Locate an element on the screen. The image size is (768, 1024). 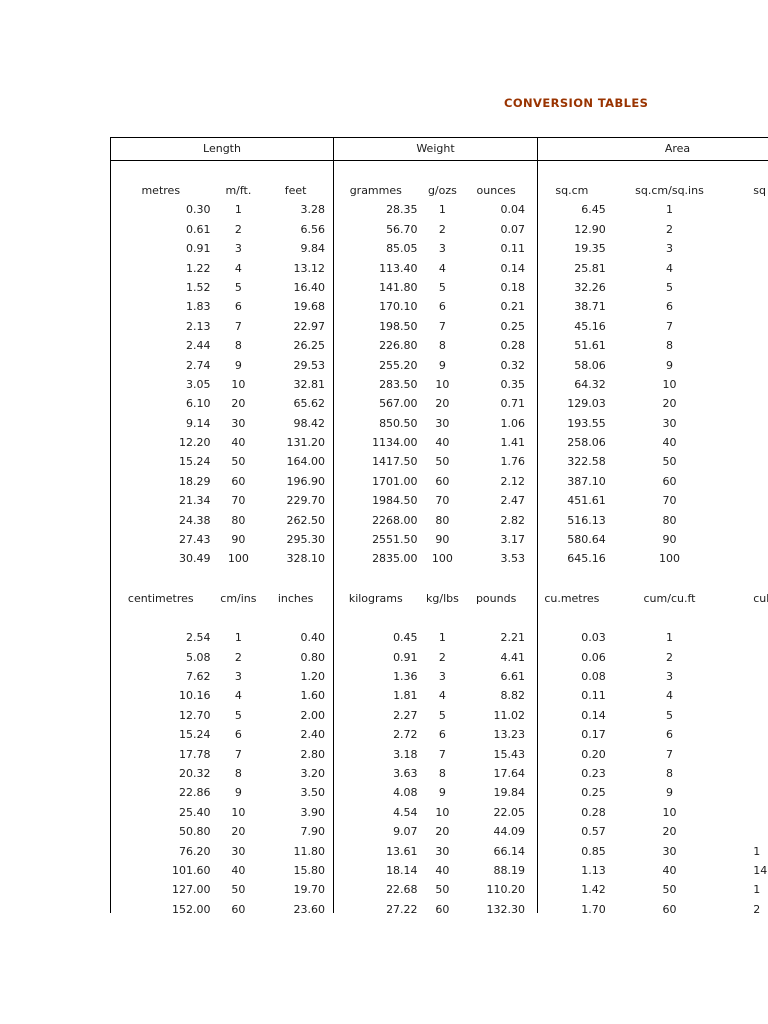
cell: 21.34 is located at coordinates (195, 501).